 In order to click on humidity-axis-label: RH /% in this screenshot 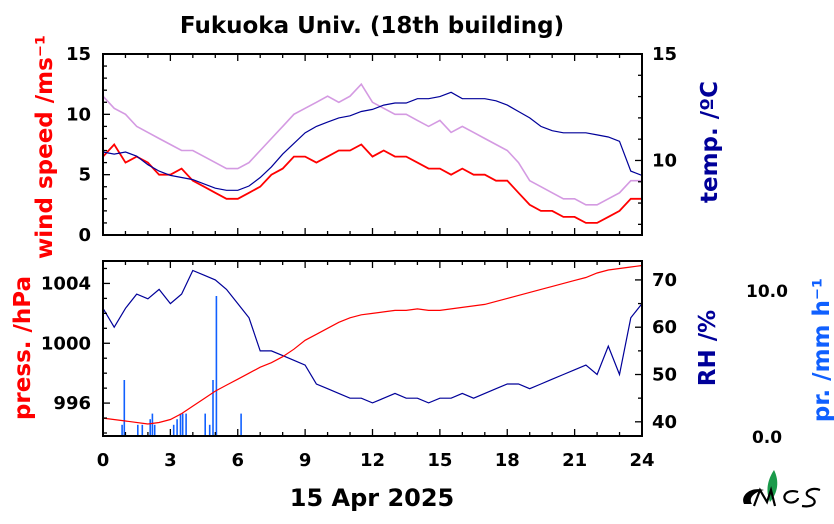, I will do `click(708, 348)`.